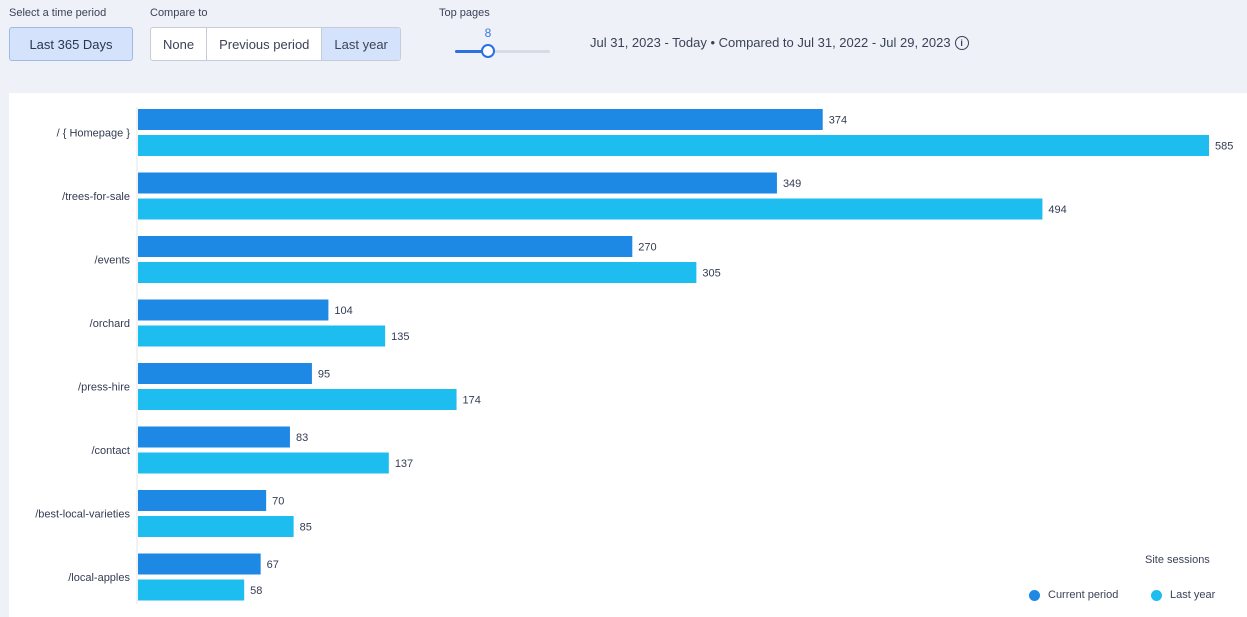 The width and height of the screenshot is (1247, 617). What do you see at coordinates (225, 373) in the screenshot?
I see `bar-current-period-press-hire` at bounding box center [225, 373].